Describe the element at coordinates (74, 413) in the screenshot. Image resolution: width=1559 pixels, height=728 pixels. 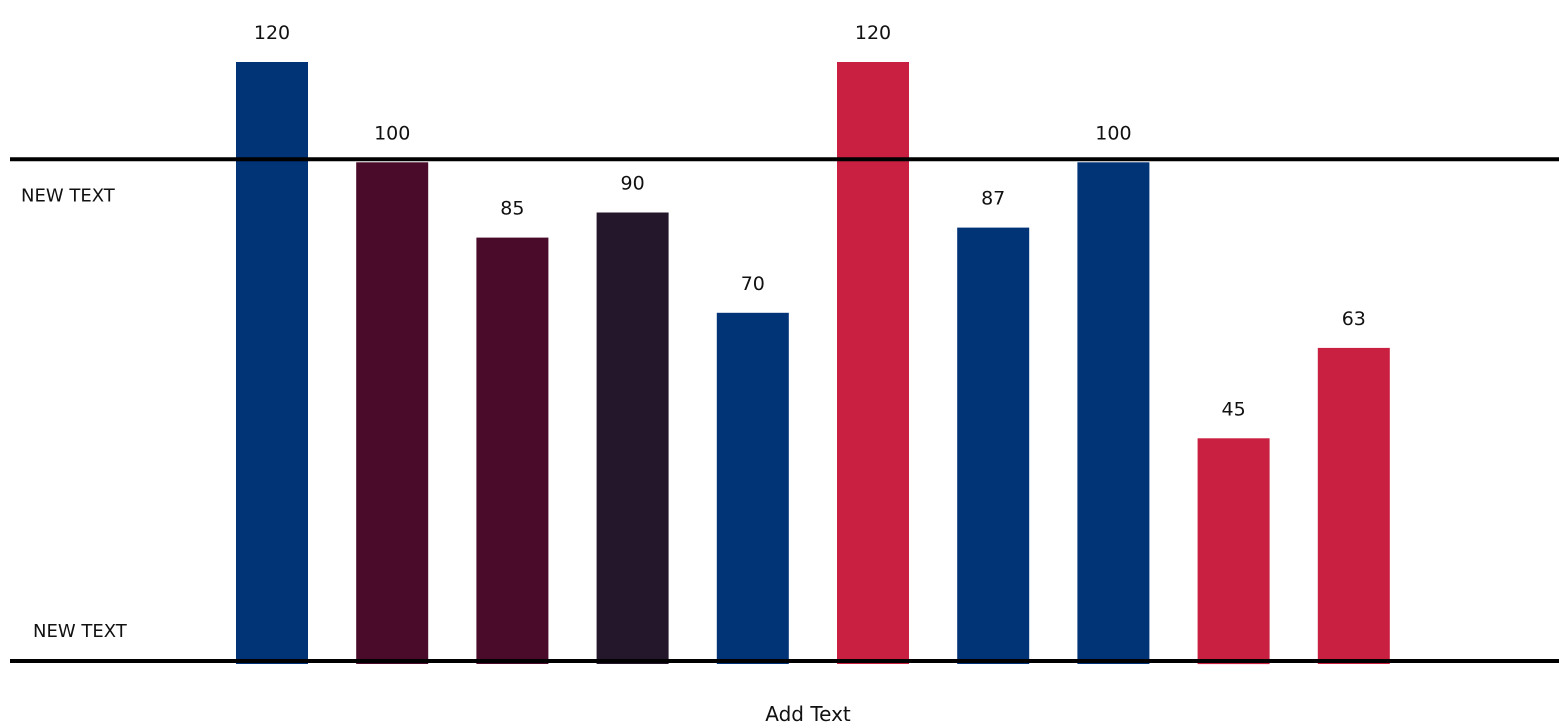
I see `reference-labels-group: NEW TEXT NEW TEXT` at that location.